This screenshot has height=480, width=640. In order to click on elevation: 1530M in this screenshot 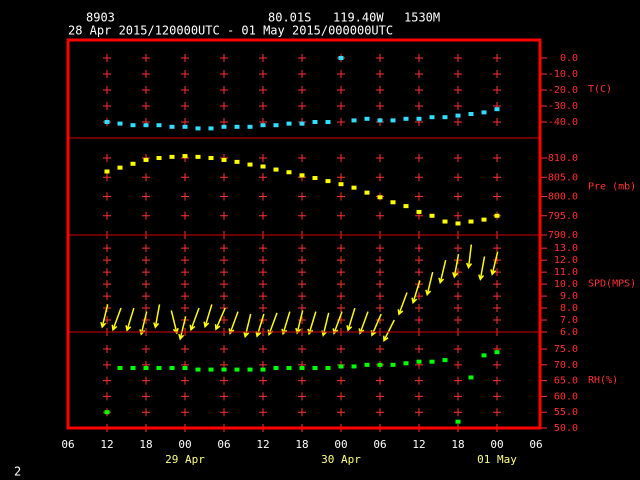, I will do `click(422, 18)`.